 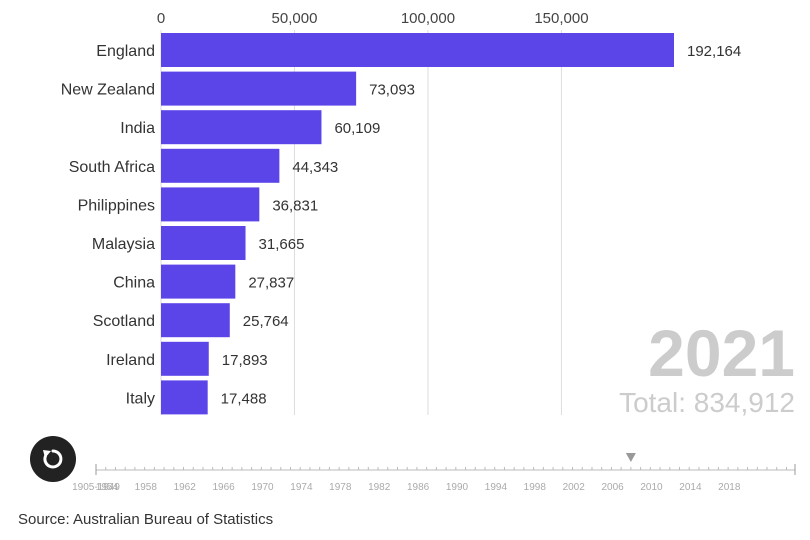 I want to click on value-label: 73,093, so click(x=392, y=90).